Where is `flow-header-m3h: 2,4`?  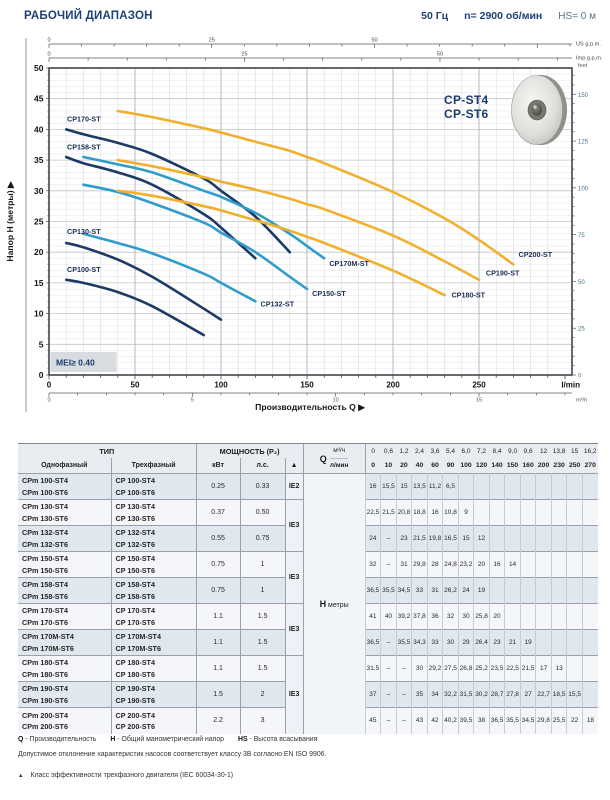
flow-header-m3h: 2,4 is located at coordinates (419, 450).